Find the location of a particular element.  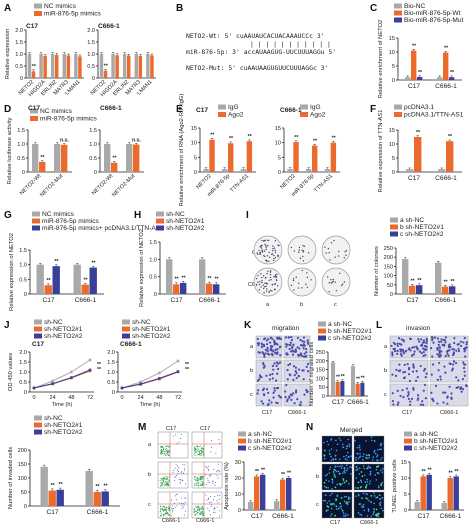

panel-letter-g: G is located at coordinates (8, 215).